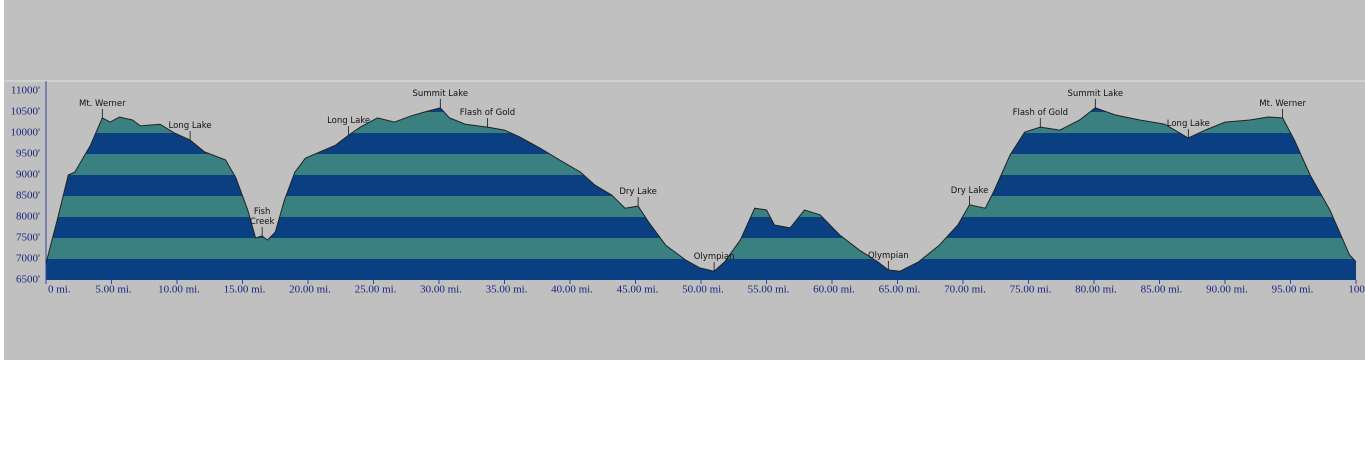 Image resolution: width=1365 pixels, height=458 pixels. What do you see at coordinates (507, 290) in the screenshot?
I see `x-tick-label: 35.00 mi.` at bounding box center [507, 290].